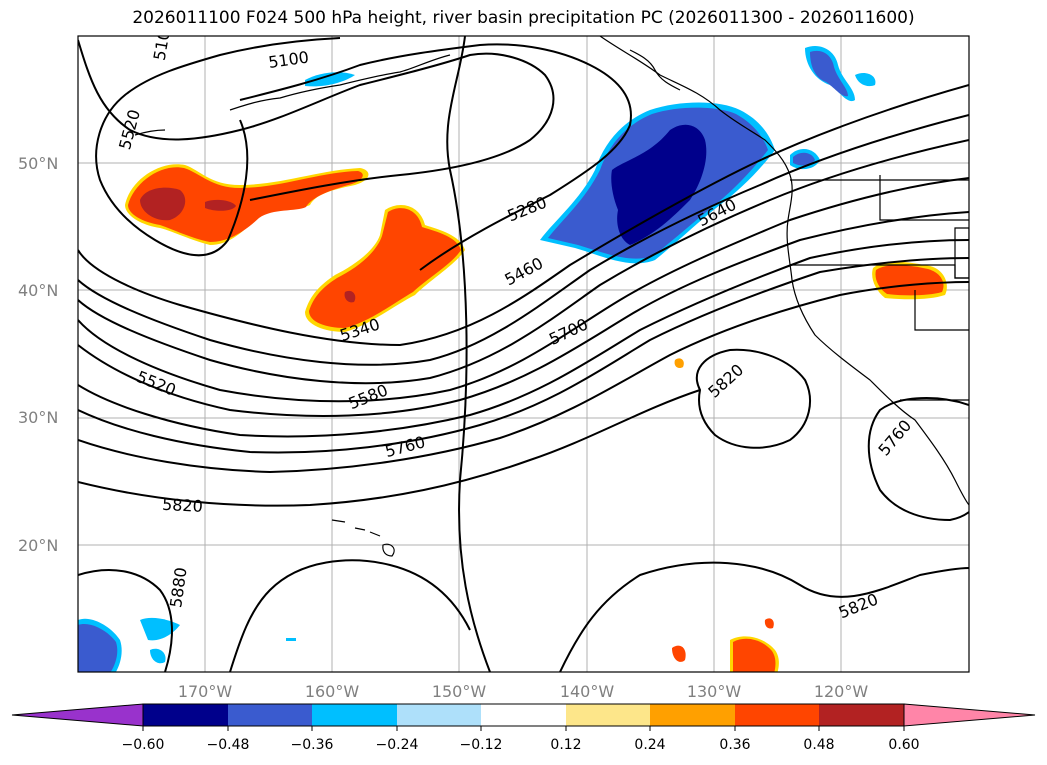  What do you see at coordinates (332, 691) in the screenshot?
I see `lon-label: 160°W` at bounding box center [332, 691].